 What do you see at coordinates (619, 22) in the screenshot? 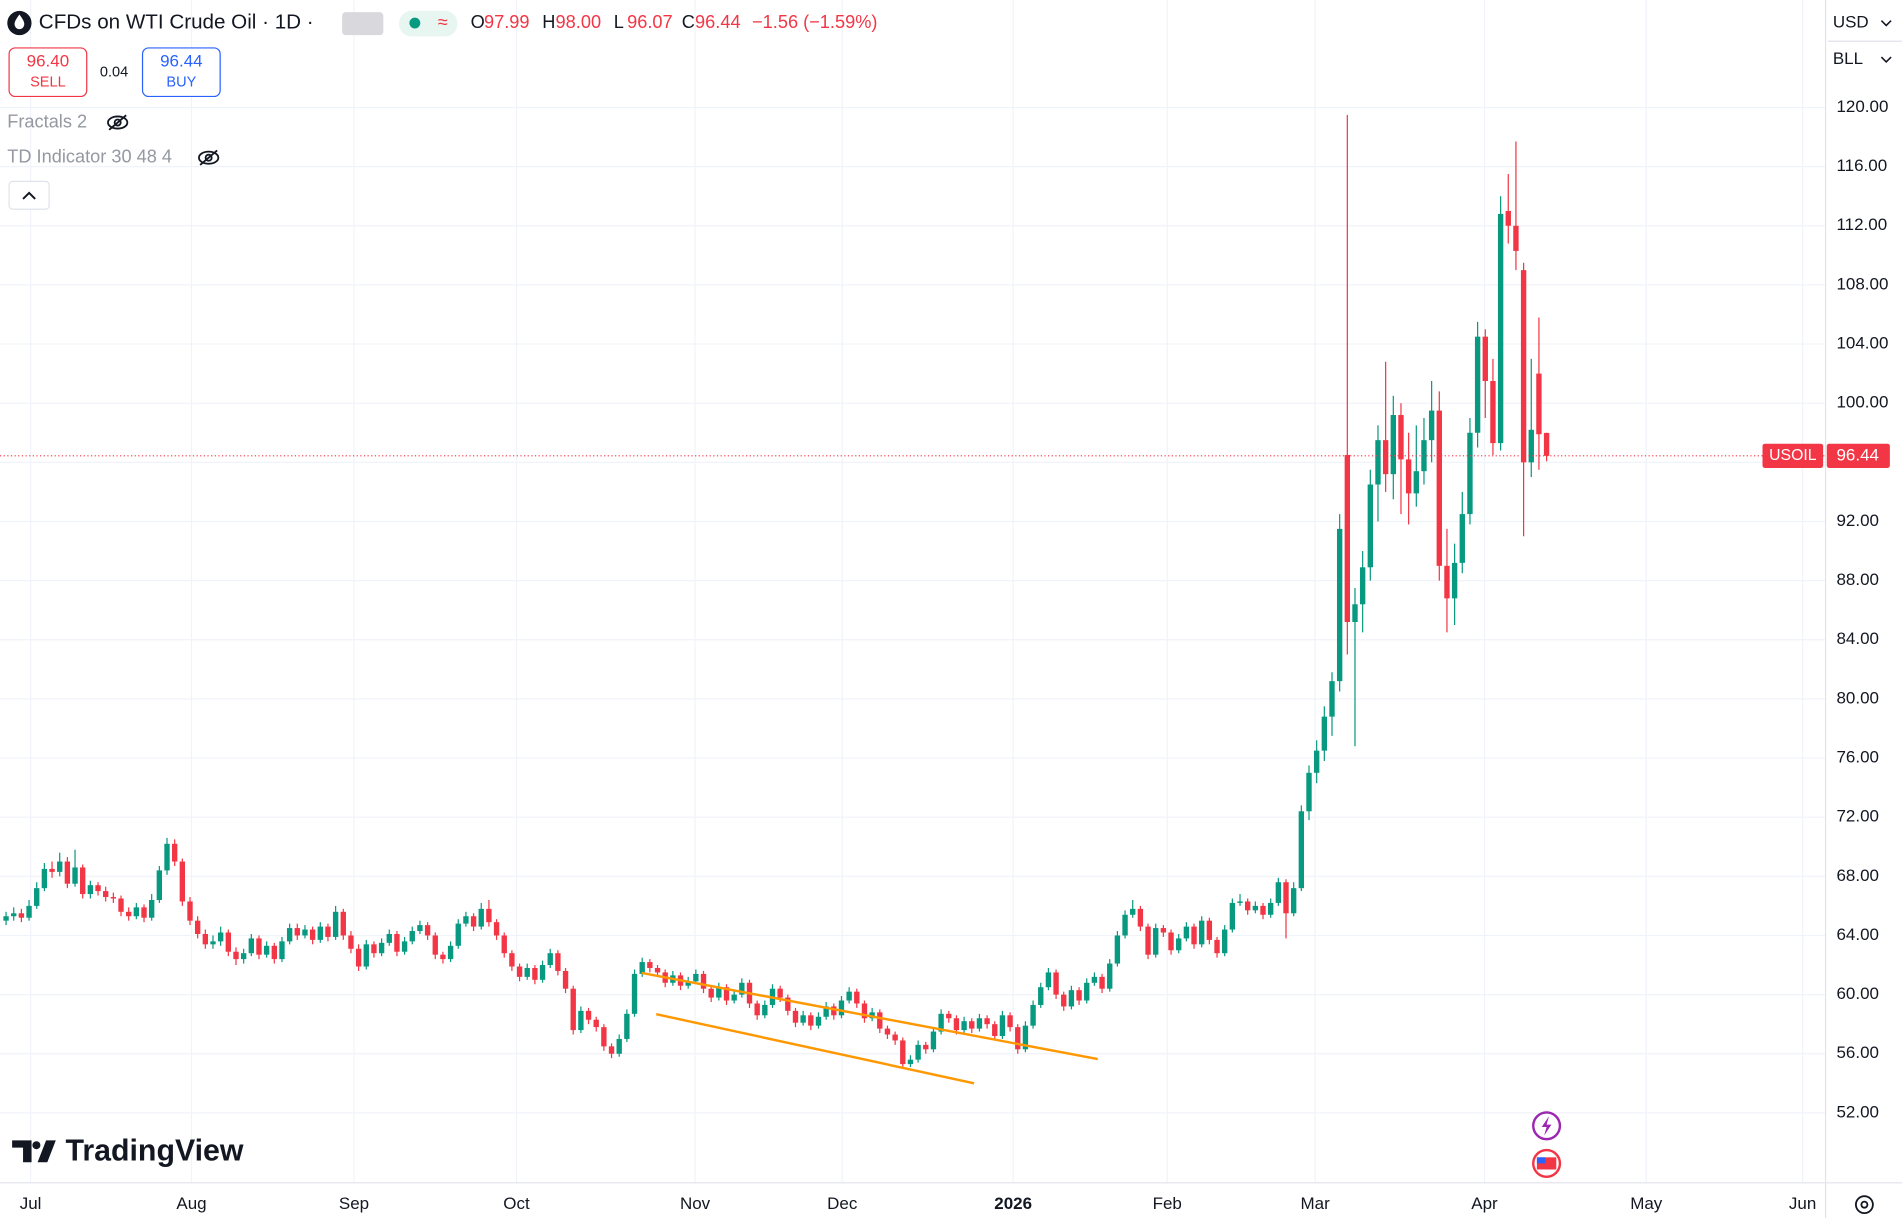
I see `ohlc-key: L` at bounding box center [619, 22].